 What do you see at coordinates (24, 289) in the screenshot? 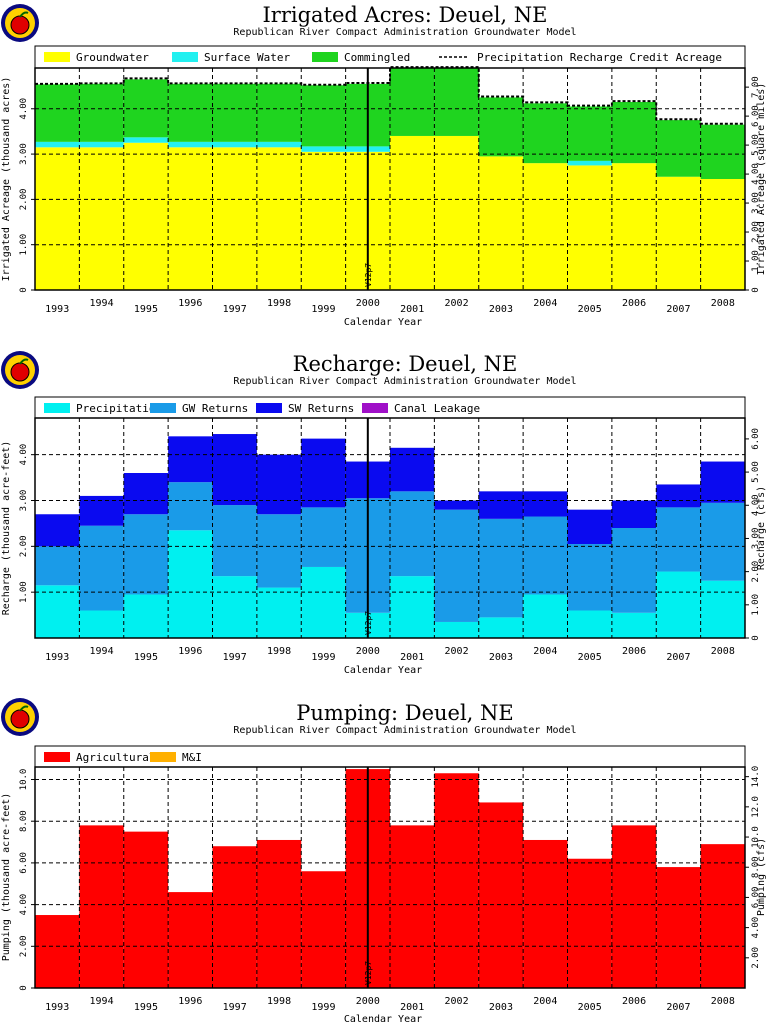
I see `y-tick-label-1: 0` at bounding box center [24, 289].